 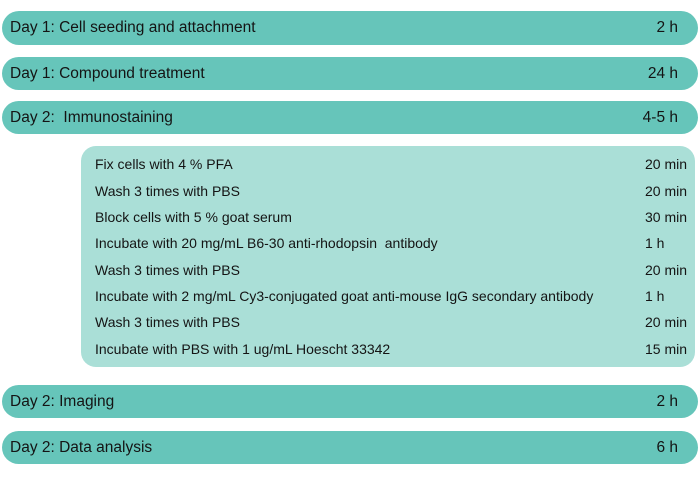 I want to click on timeline-bar-day2-data-analysis: Day 2: Data analysis 6 h, so click(x=350, y=447).